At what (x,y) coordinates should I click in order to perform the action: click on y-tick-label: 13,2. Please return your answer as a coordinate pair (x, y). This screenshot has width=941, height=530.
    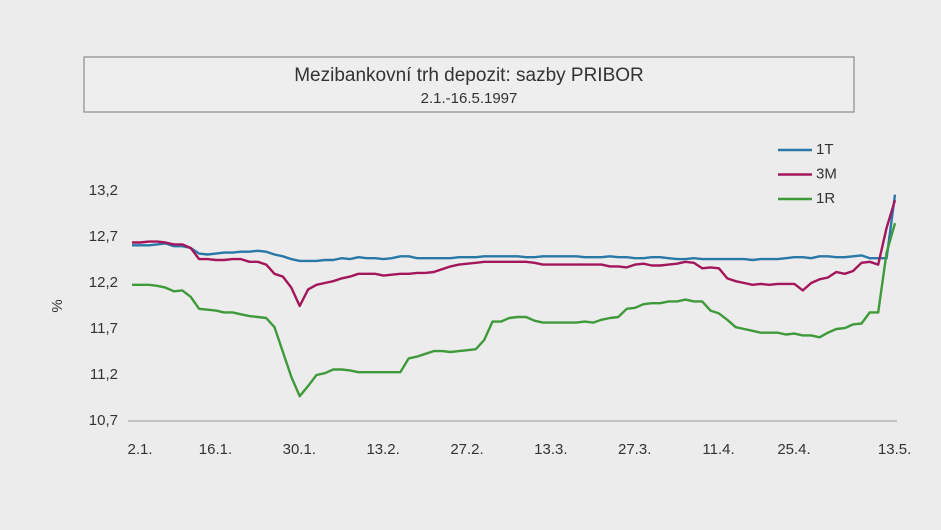
    Looking at the image, I should click on (103, 190).